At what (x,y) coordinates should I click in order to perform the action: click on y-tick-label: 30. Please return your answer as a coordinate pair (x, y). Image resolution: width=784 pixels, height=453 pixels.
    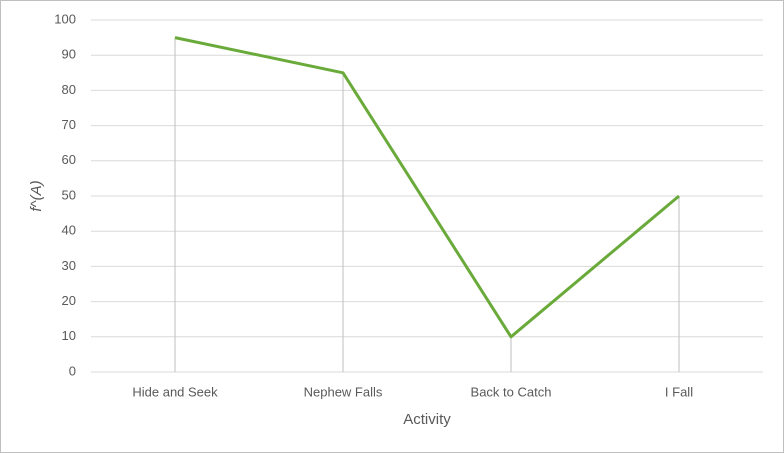
    Looking at the image, I should click on (69, 265).